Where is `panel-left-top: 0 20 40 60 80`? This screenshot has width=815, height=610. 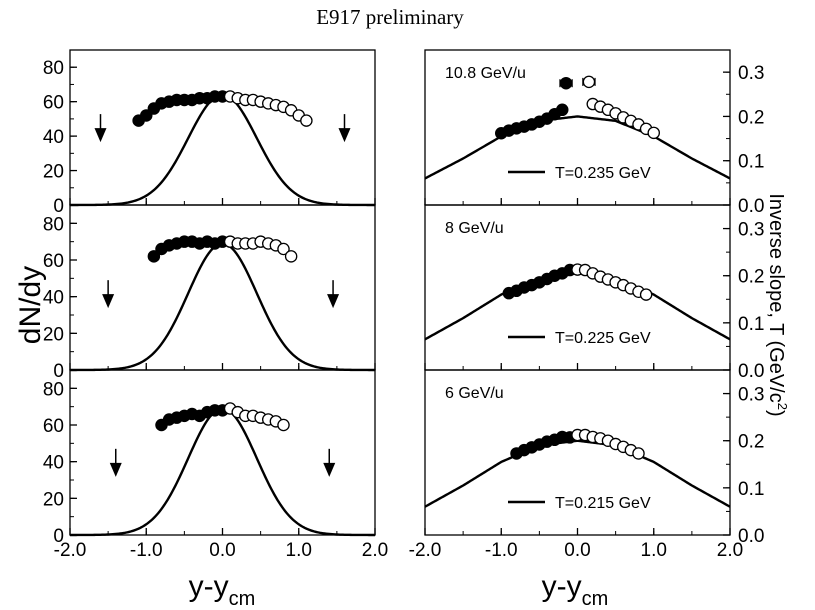 panel-left-top: 0 20 40 60 80 is located at coordinates (209, 133).